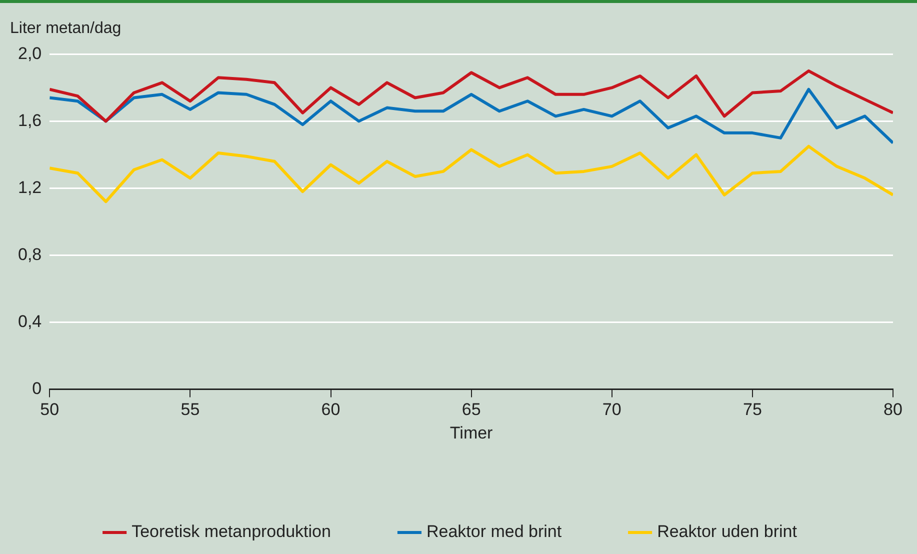 The height and width of the screenshot is (554, 917). What do you see at coordinates (66, 29) in the screenshot?
I see `y-axis-title: Liter metan/dag` at bounding box center [66, 29].